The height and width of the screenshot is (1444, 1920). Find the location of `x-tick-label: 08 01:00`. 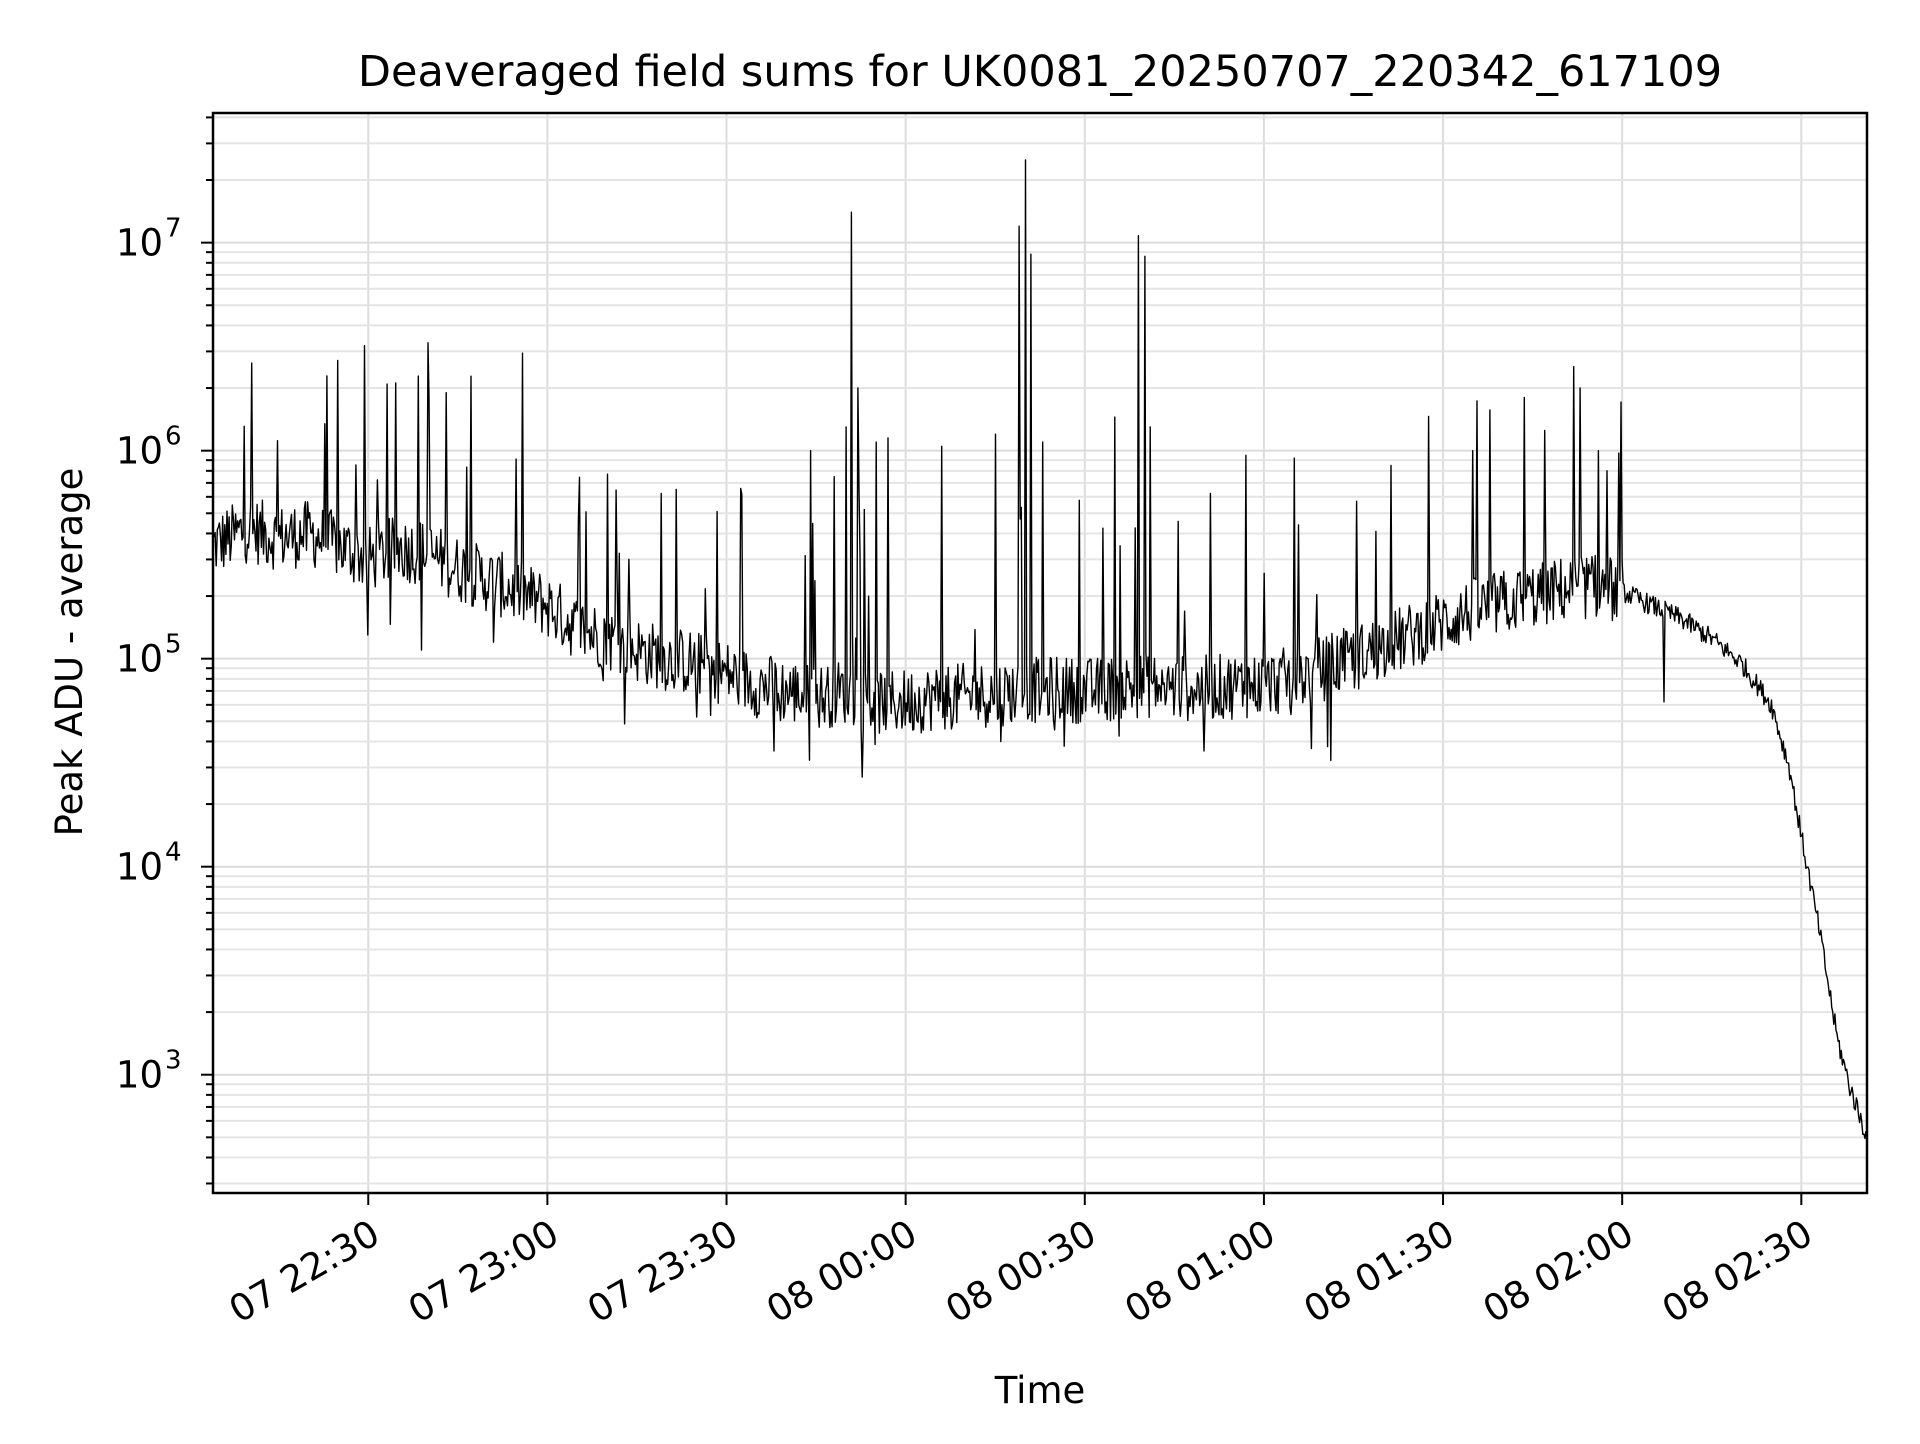

x-tick-label: 08 01:00 is located at coordinates (1200, 1272).